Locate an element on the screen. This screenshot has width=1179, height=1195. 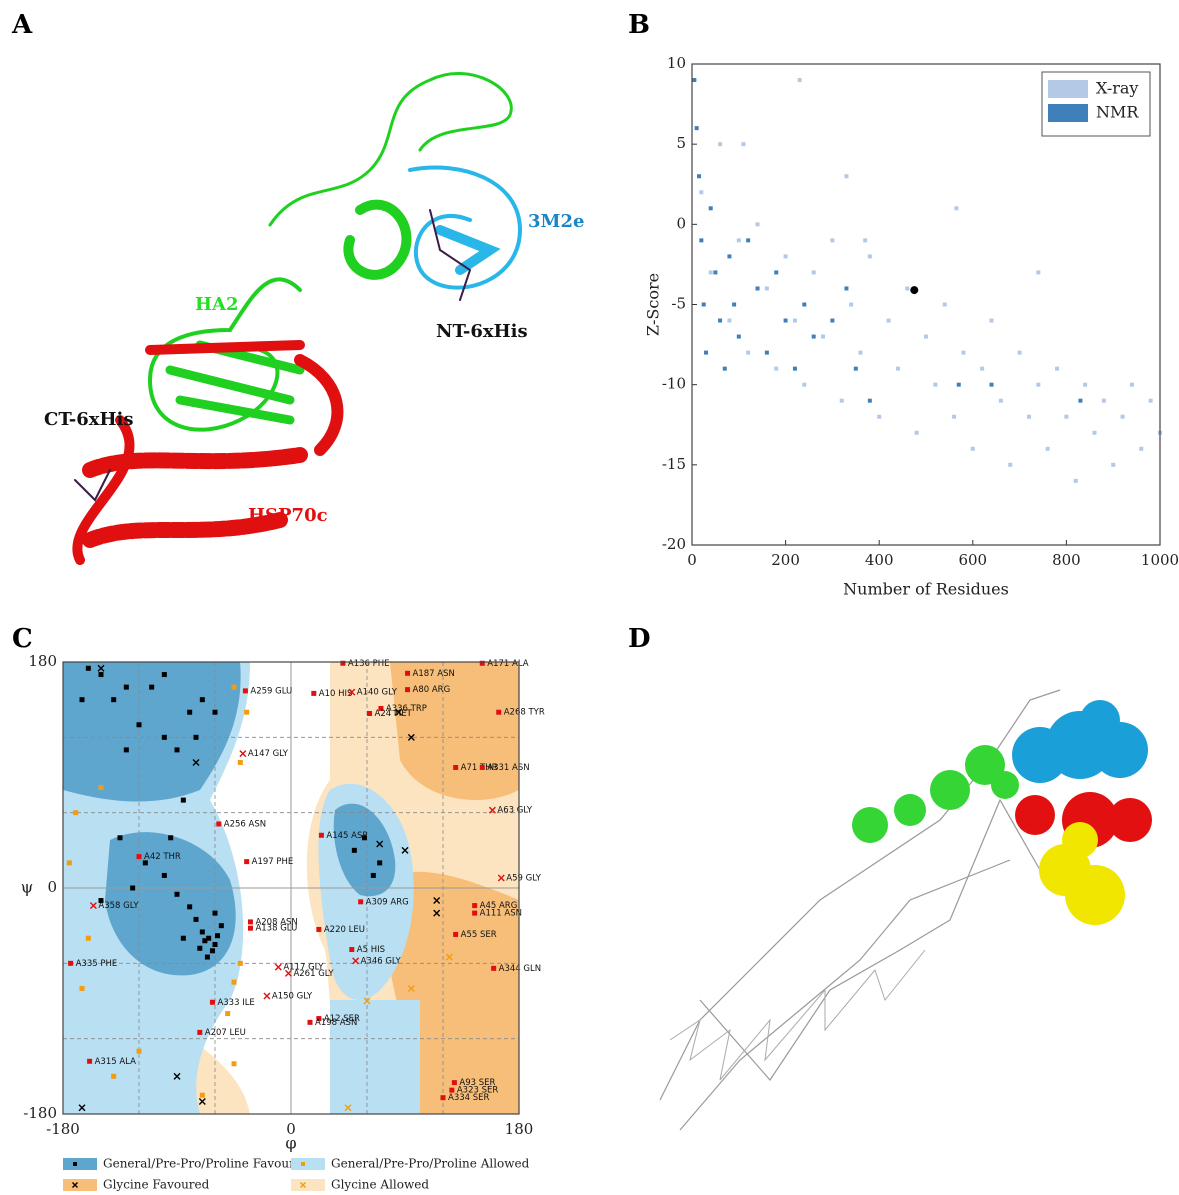
residue-label: A198 ASN is located at coordinates (336, 1023).